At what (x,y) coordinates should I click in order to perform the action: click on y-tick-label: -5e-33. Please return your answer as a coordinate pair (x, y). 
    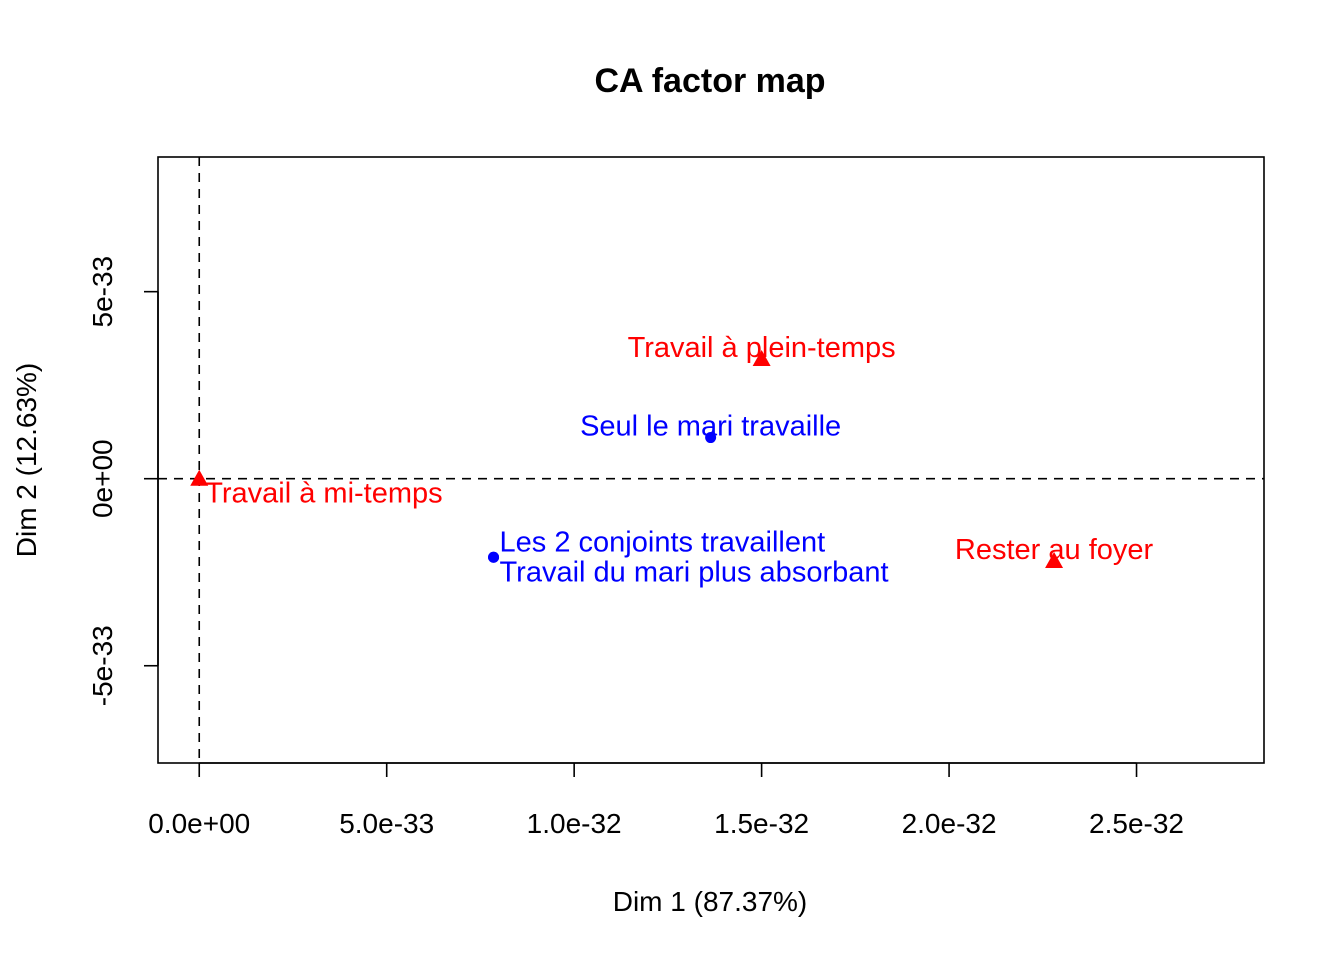
    Looking at the image, I should click on (102, 665).